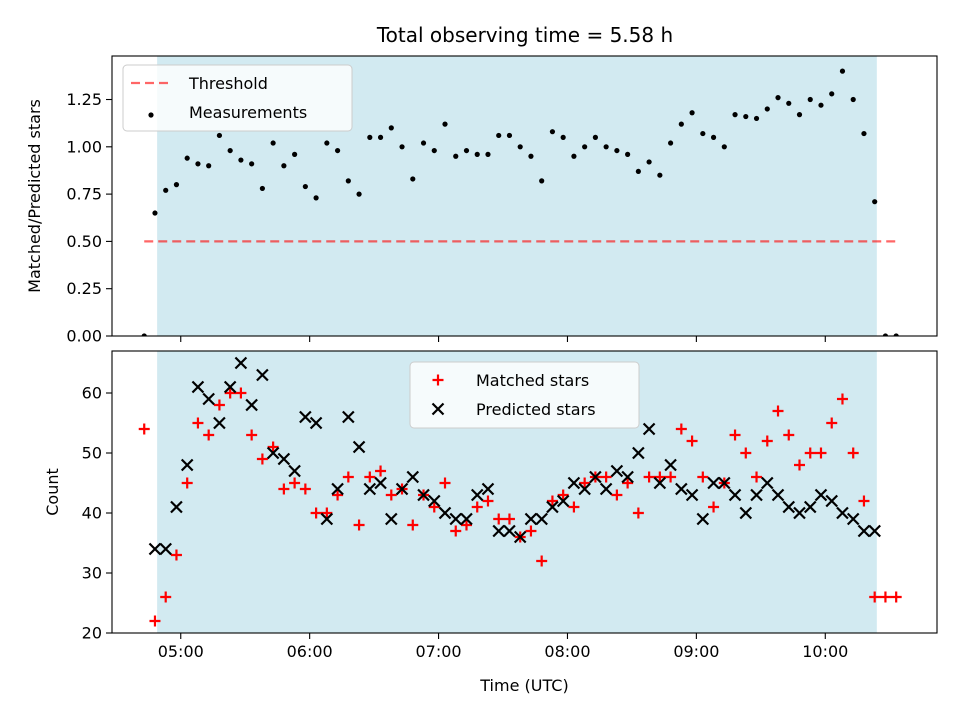  Describe the element at coordinates (696, 651) in the screenshot. I see `x-tick-label: 09:00` at that location.